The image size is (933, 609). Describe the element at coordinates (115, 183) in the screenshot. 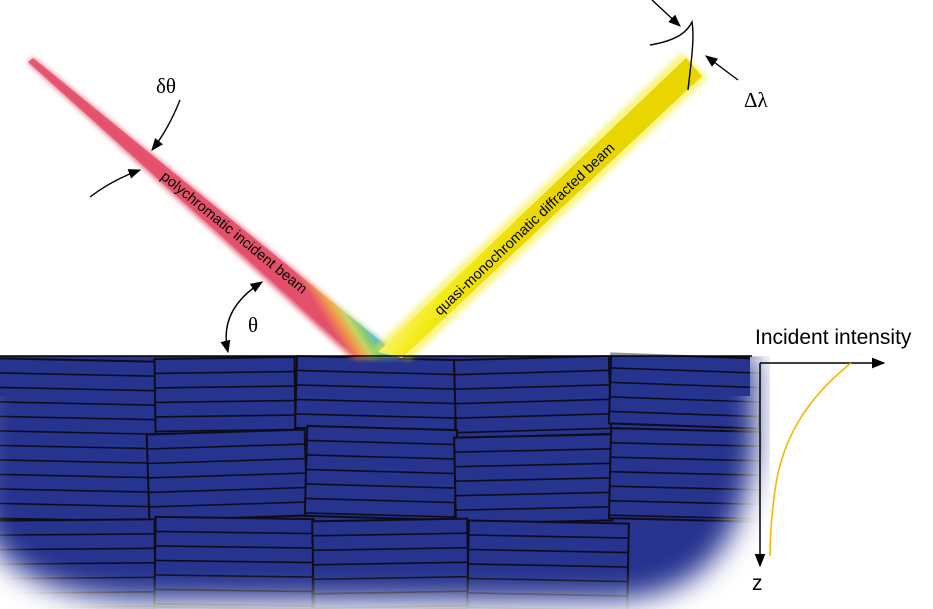

I see `delta-theta-arrow-lower` at that location.